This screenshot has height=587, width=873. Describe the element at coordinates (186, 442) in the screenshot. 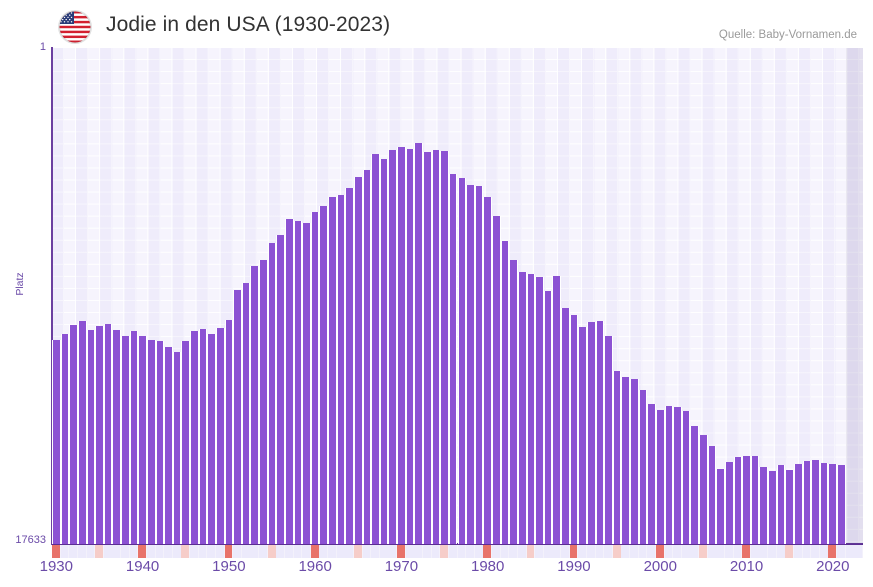

I see `bar-1945` at that location.